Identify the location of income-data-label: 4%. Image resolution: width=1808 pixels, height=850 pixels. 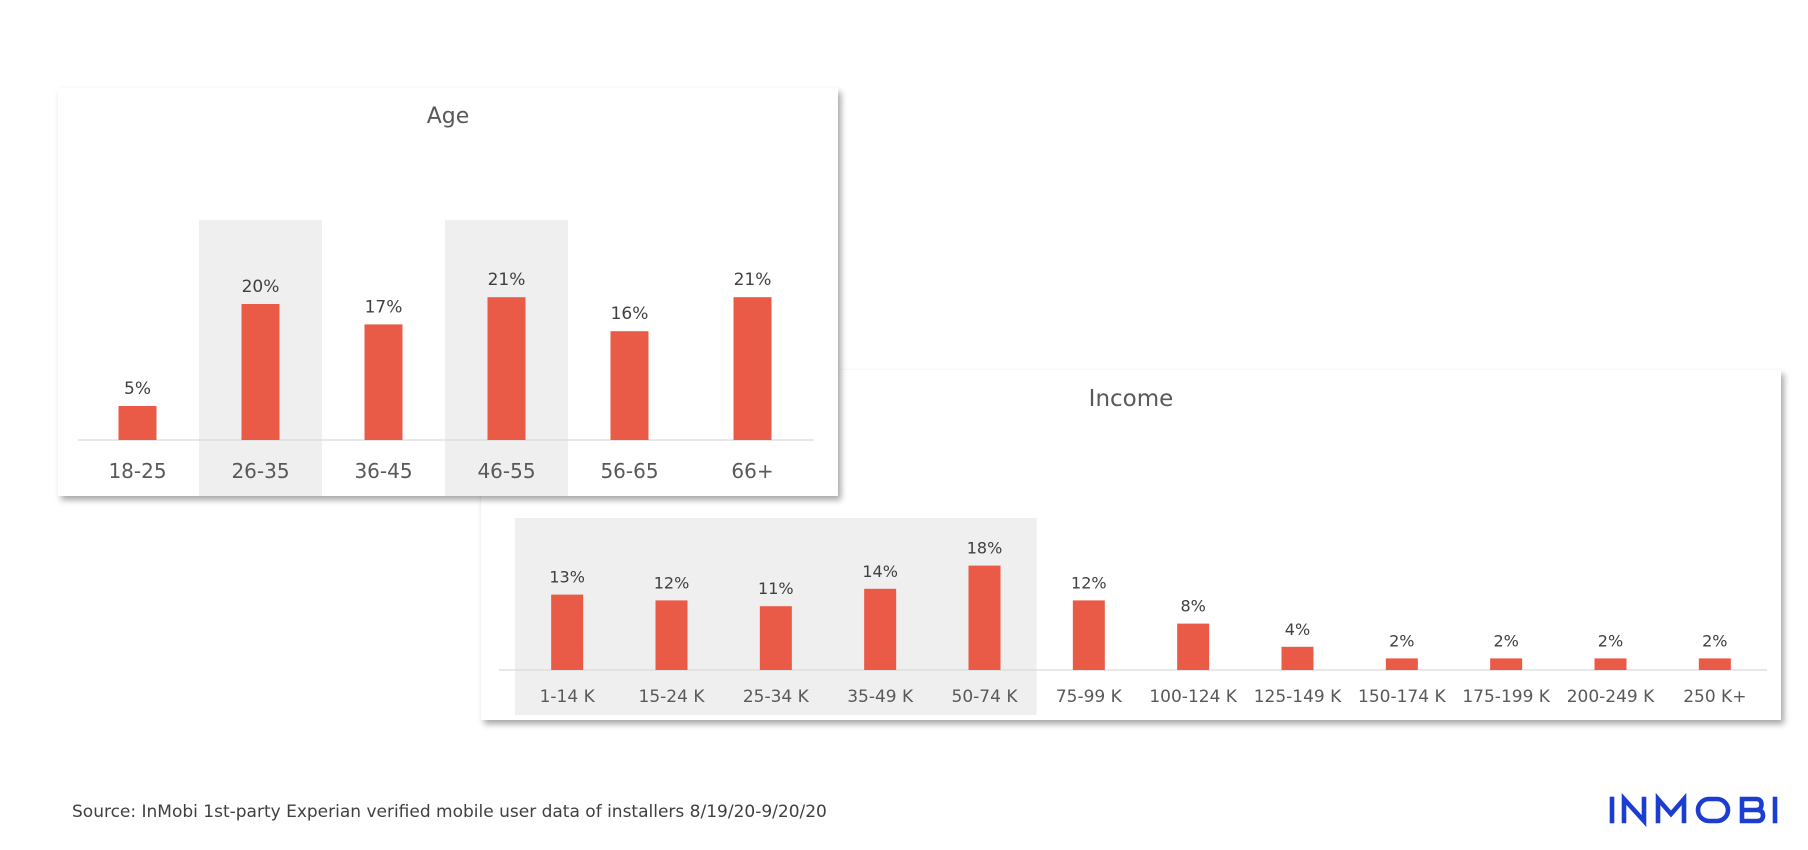
(1297, 629).